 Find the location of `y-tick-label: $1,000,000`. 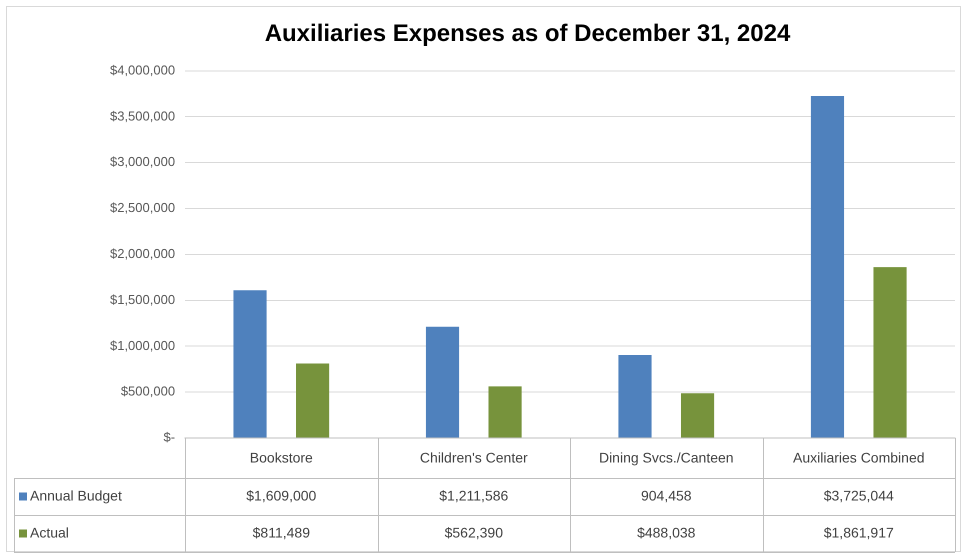

y-tick-label: $1,000,000 is located at coordinates (143, 345).